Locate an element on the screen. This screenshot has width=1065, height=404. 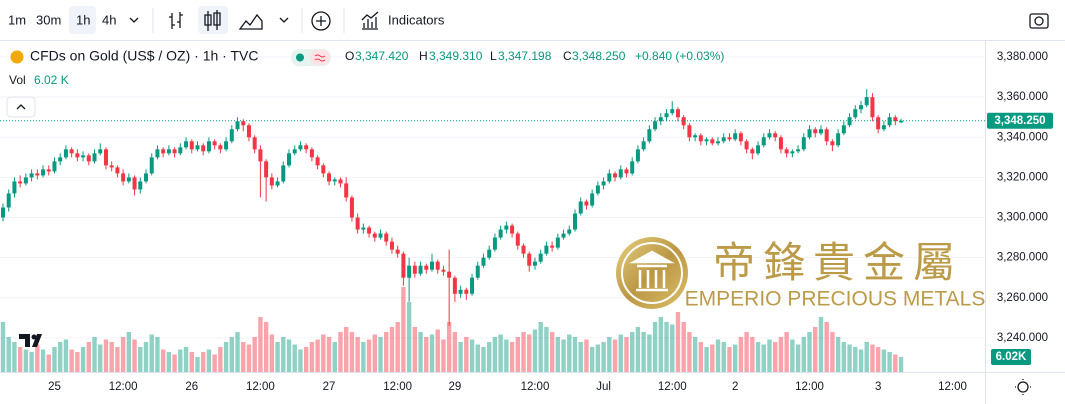
last-price-label: 3,348.250 is located at coordinates (1019, 121).